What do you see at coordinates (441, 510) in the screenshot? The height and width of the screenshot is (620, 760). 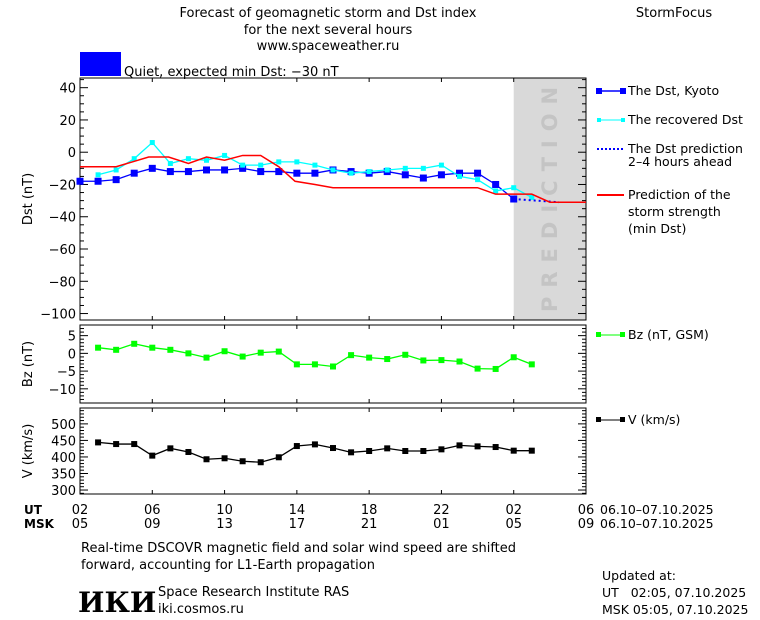 I see `ut-tick-label: 22` at bounding box center [441, 510].